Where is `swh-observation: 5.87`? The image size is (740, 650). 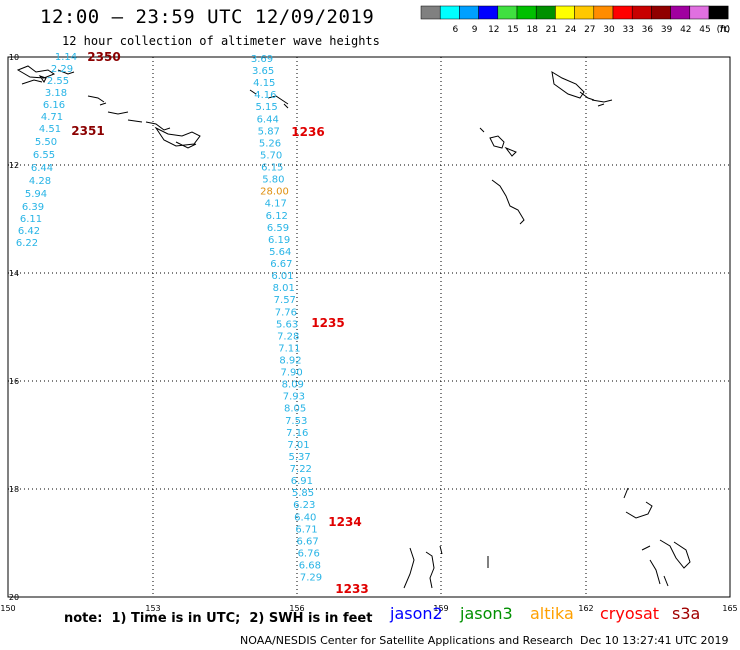 swh-observation: 5.87 is located at coordinates (269, 131).